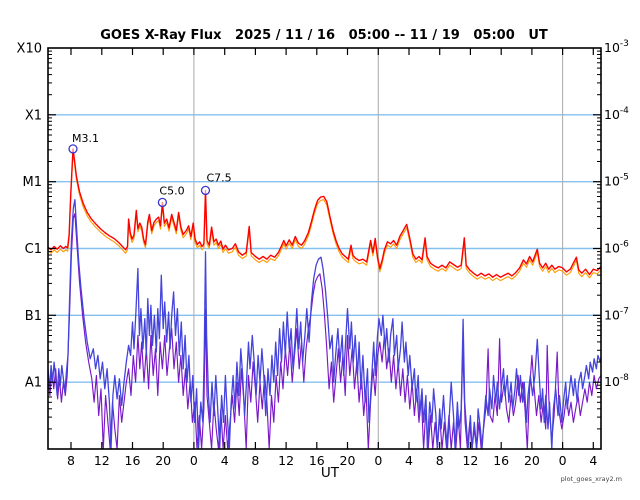 This screenshot has width=640, height=500. Describe the element at coordinates (616, 47) in the screenshot. I see `y-right-label-10e-3: 10-3` at that location.